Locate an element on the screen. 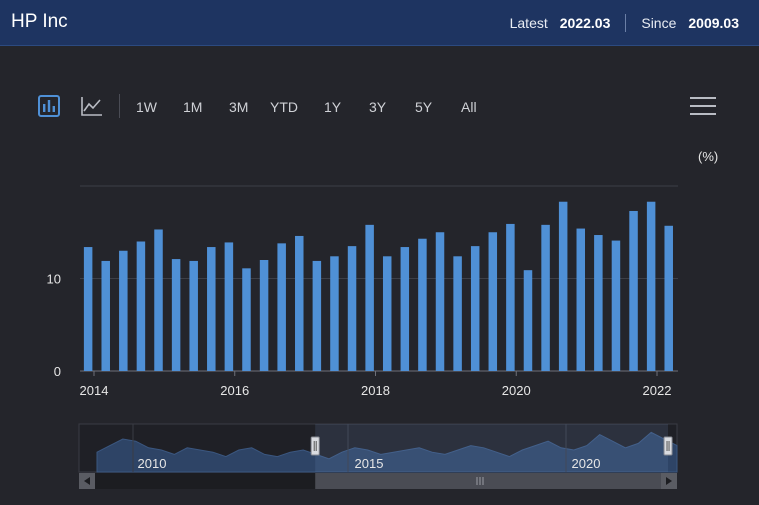  range-ytd-button: YTD is located at coordinates (284, 107).